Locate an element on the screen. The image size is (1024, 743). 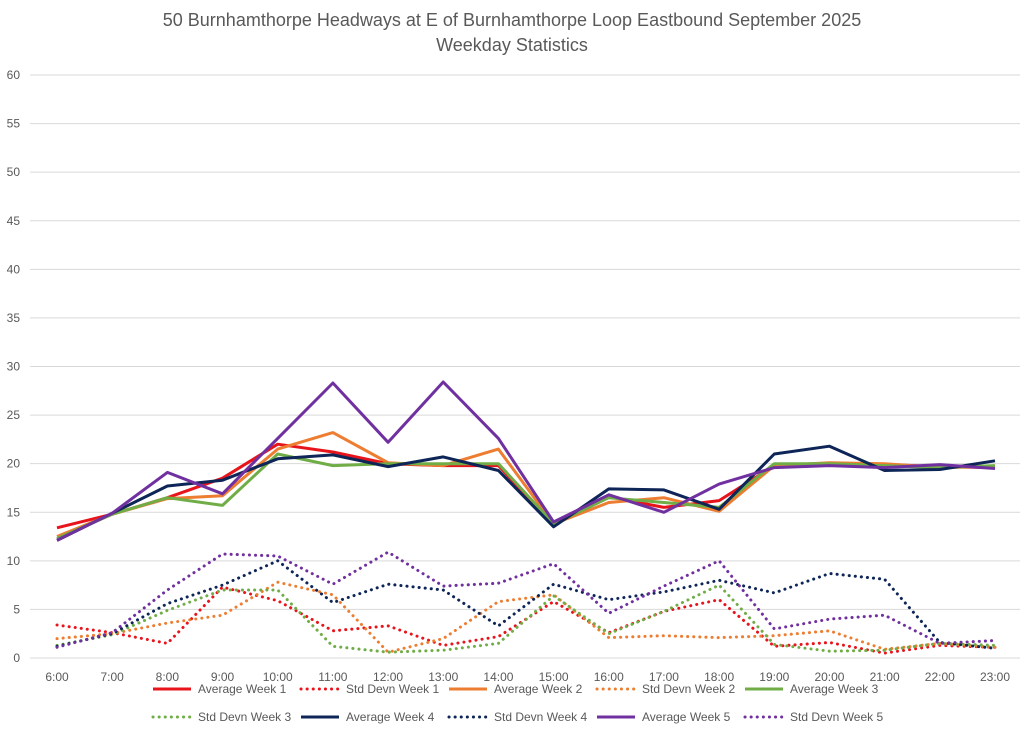
legend-item: Average Week 3 is located at coordinates (816, 689).